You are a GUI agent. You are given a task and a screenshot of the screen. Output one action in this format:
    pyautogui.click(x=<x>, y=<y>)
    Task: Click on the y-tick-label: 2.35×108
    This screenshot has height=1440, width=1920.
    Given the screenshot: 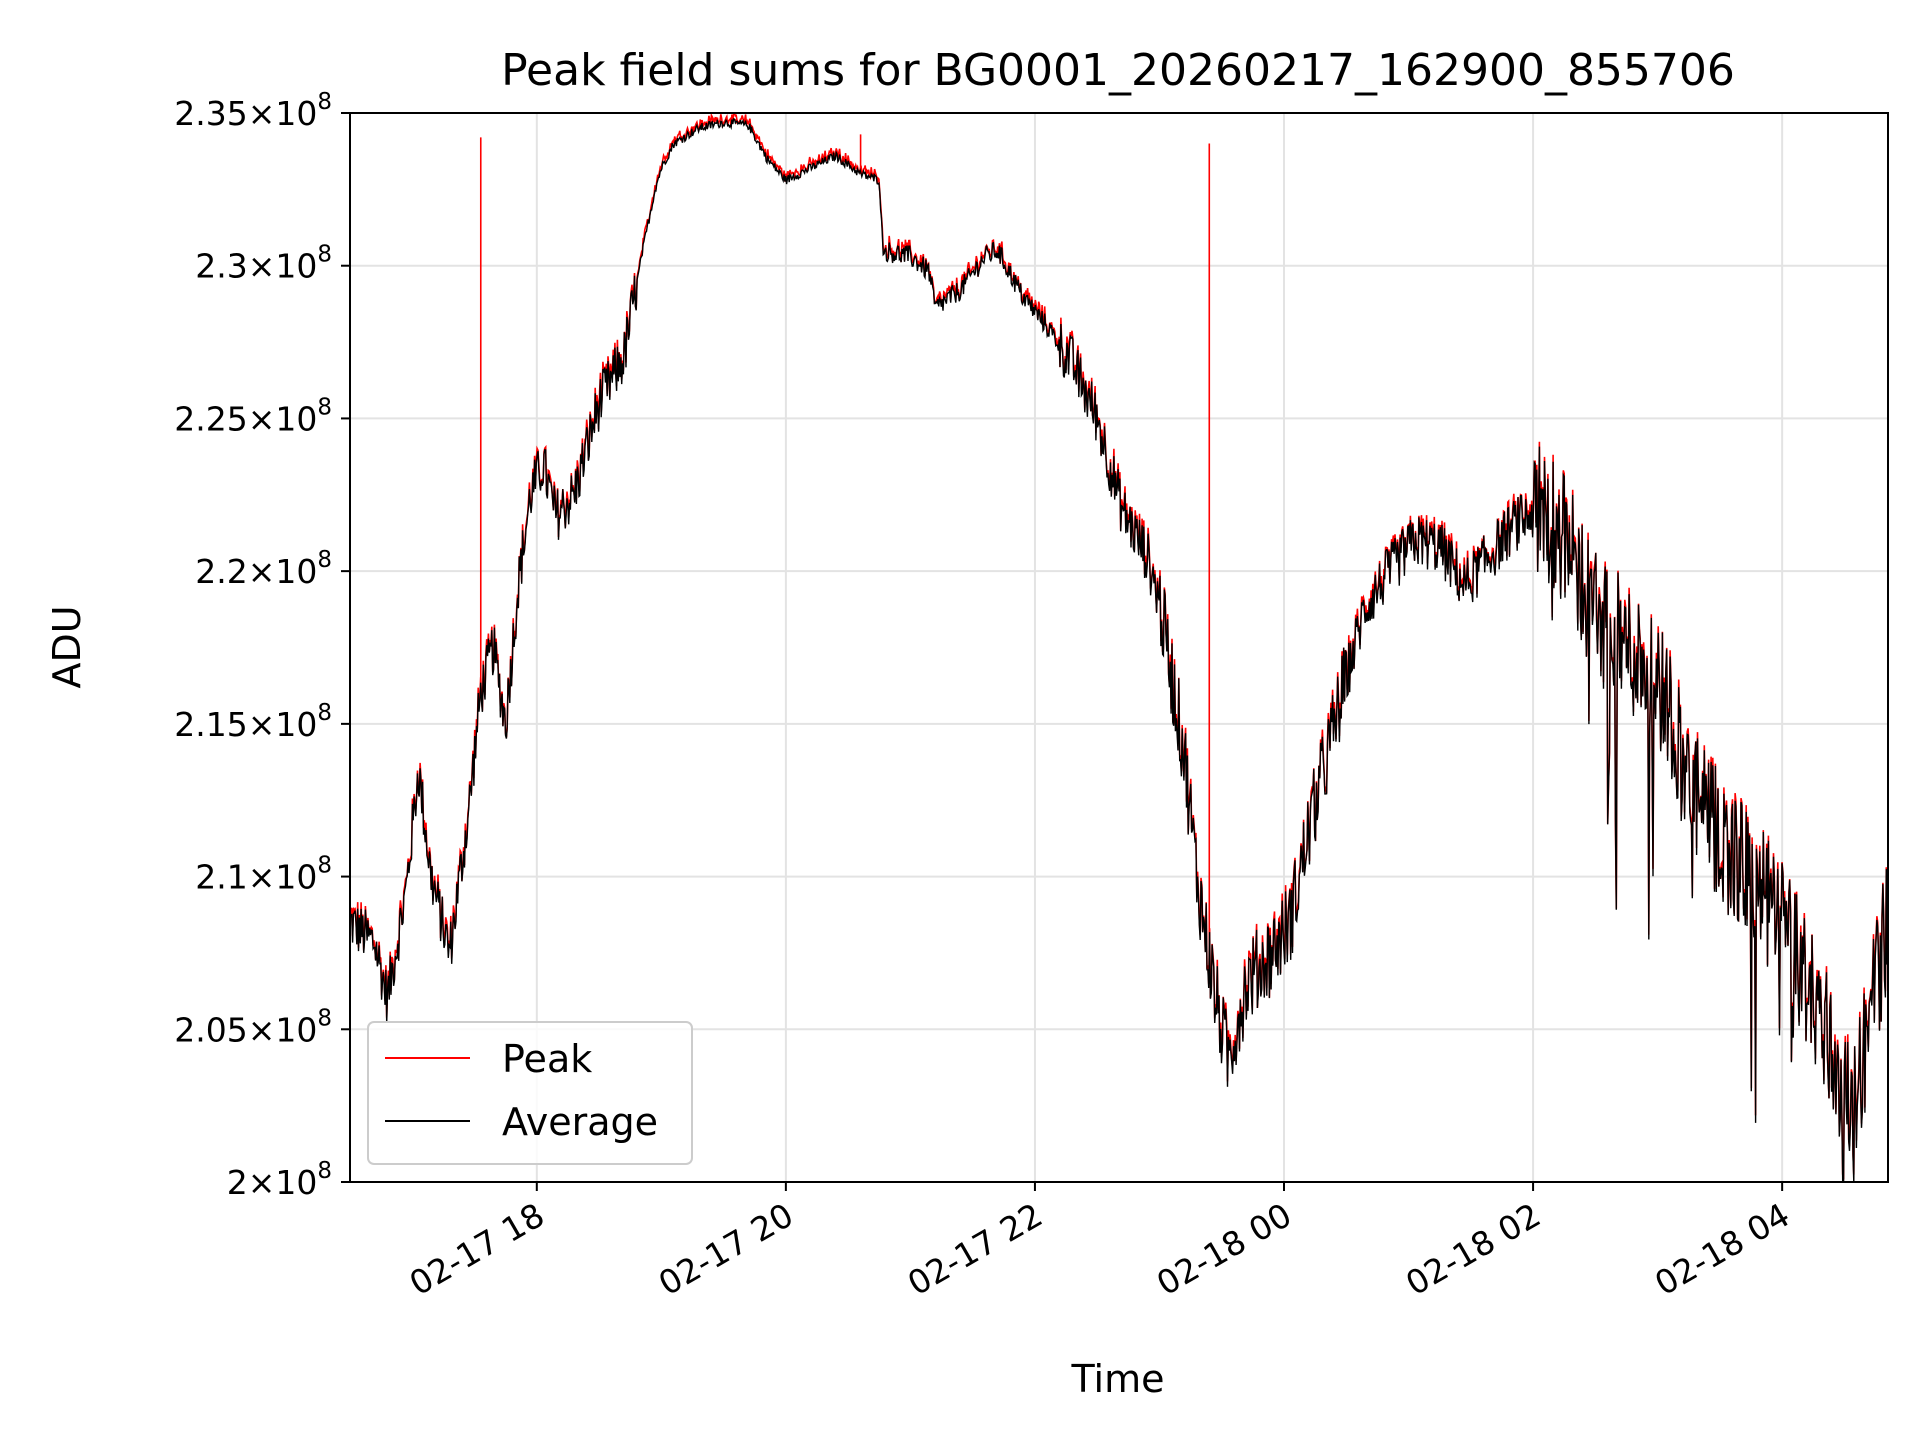 What is the action you would take?
    pyautogui.click(x=253, y=111)
    